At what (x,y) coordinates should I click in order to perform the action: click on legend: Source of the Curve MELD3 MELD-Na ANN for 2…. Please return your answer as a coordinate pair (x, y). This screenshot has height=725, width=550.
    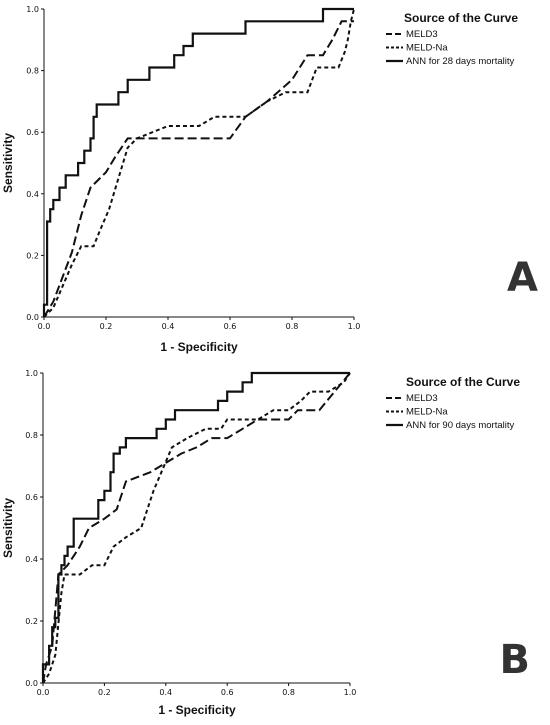
    Looking at the image, I should click on (452, 39).